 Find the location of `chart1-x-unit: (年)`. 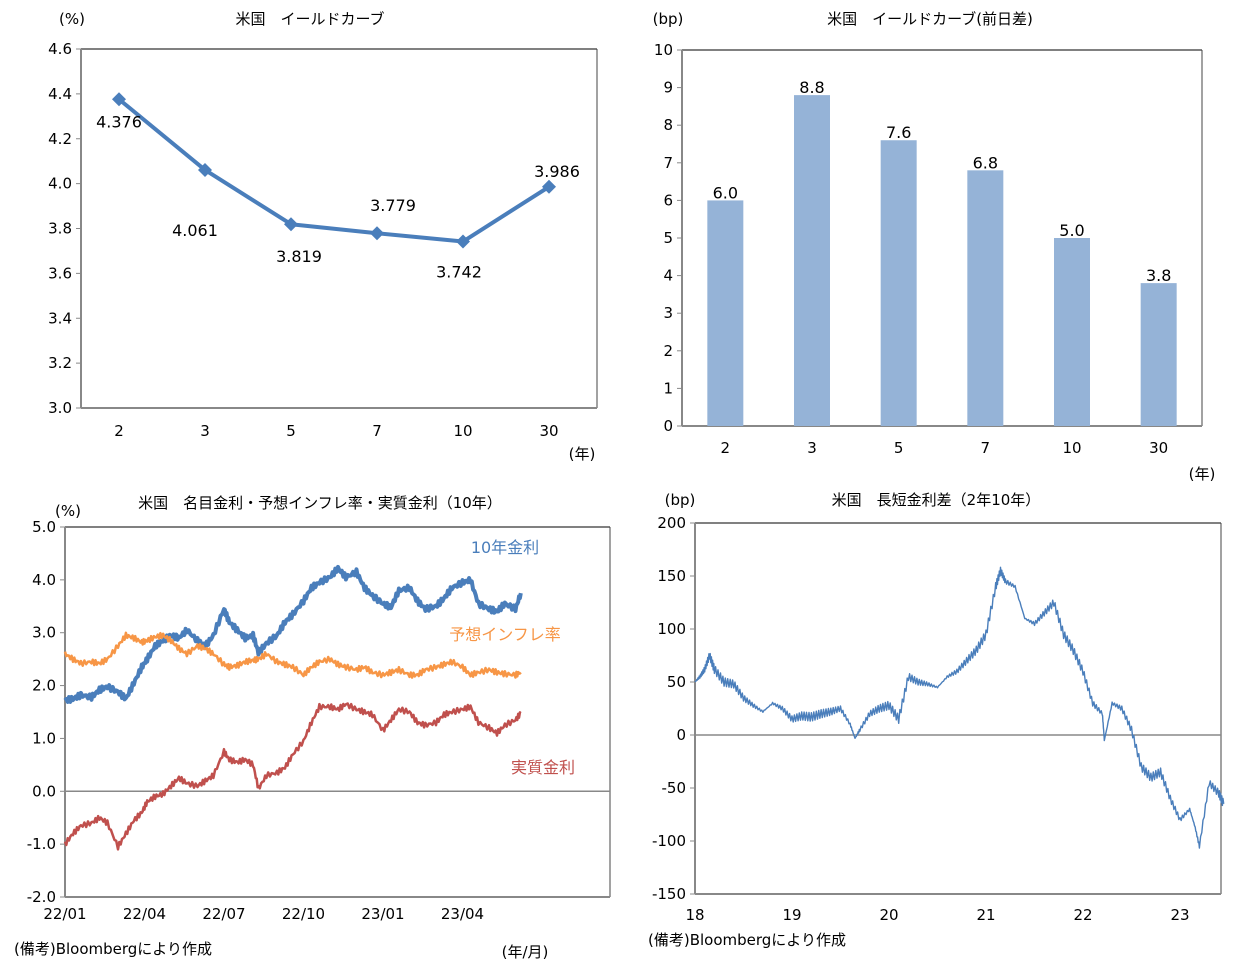

chart1-x-unit: (年) is located at coordinates (582, 454).